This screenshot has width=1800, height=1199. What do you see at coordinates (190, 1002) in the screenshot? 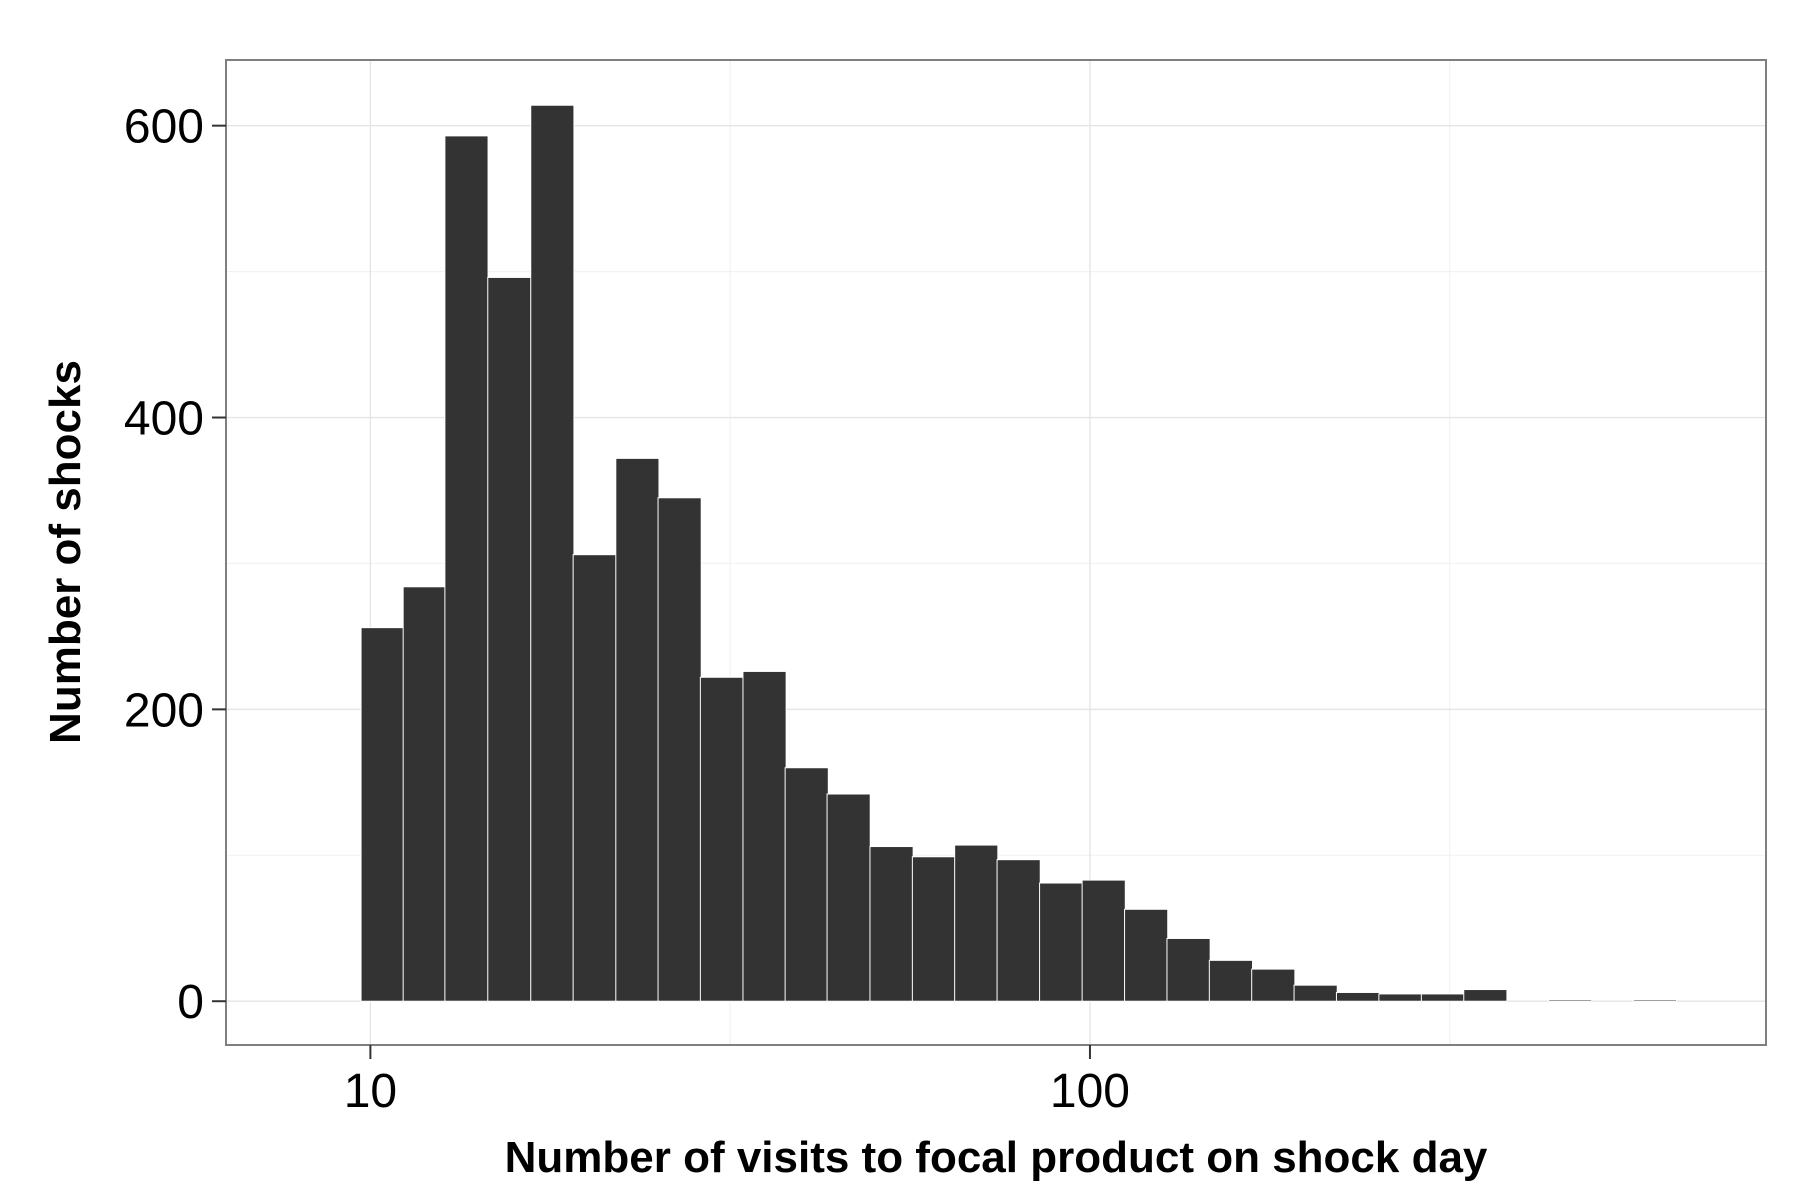
I see `y-tick-label: 0` at bounding box center [190, 1002].